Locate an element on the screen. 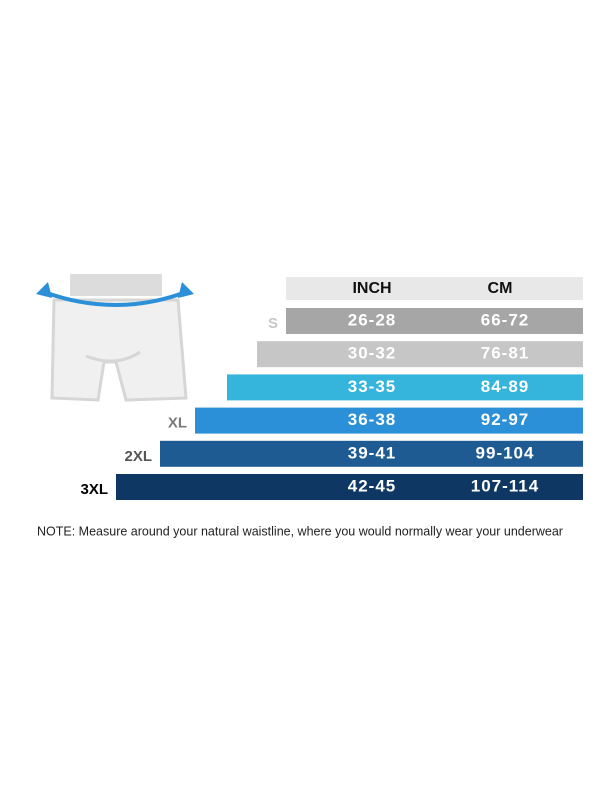 The image size is (600, 805). cm-value: 99-104 is located at coordinates (505, 452).